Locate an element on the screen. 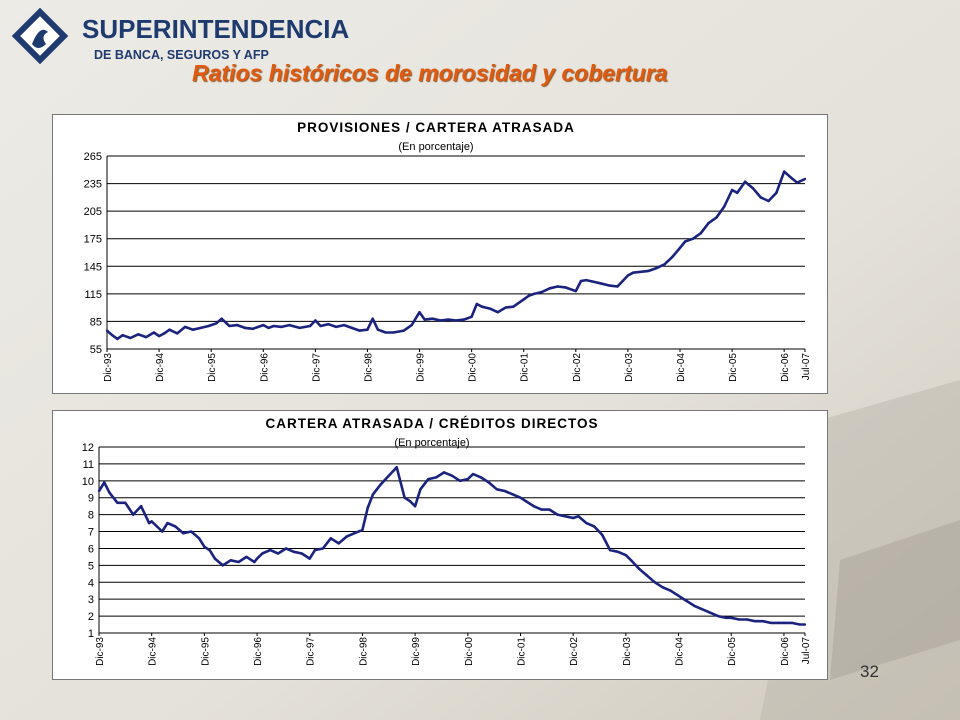  y-tick-label: 3 is located at coordinates (91, 600).